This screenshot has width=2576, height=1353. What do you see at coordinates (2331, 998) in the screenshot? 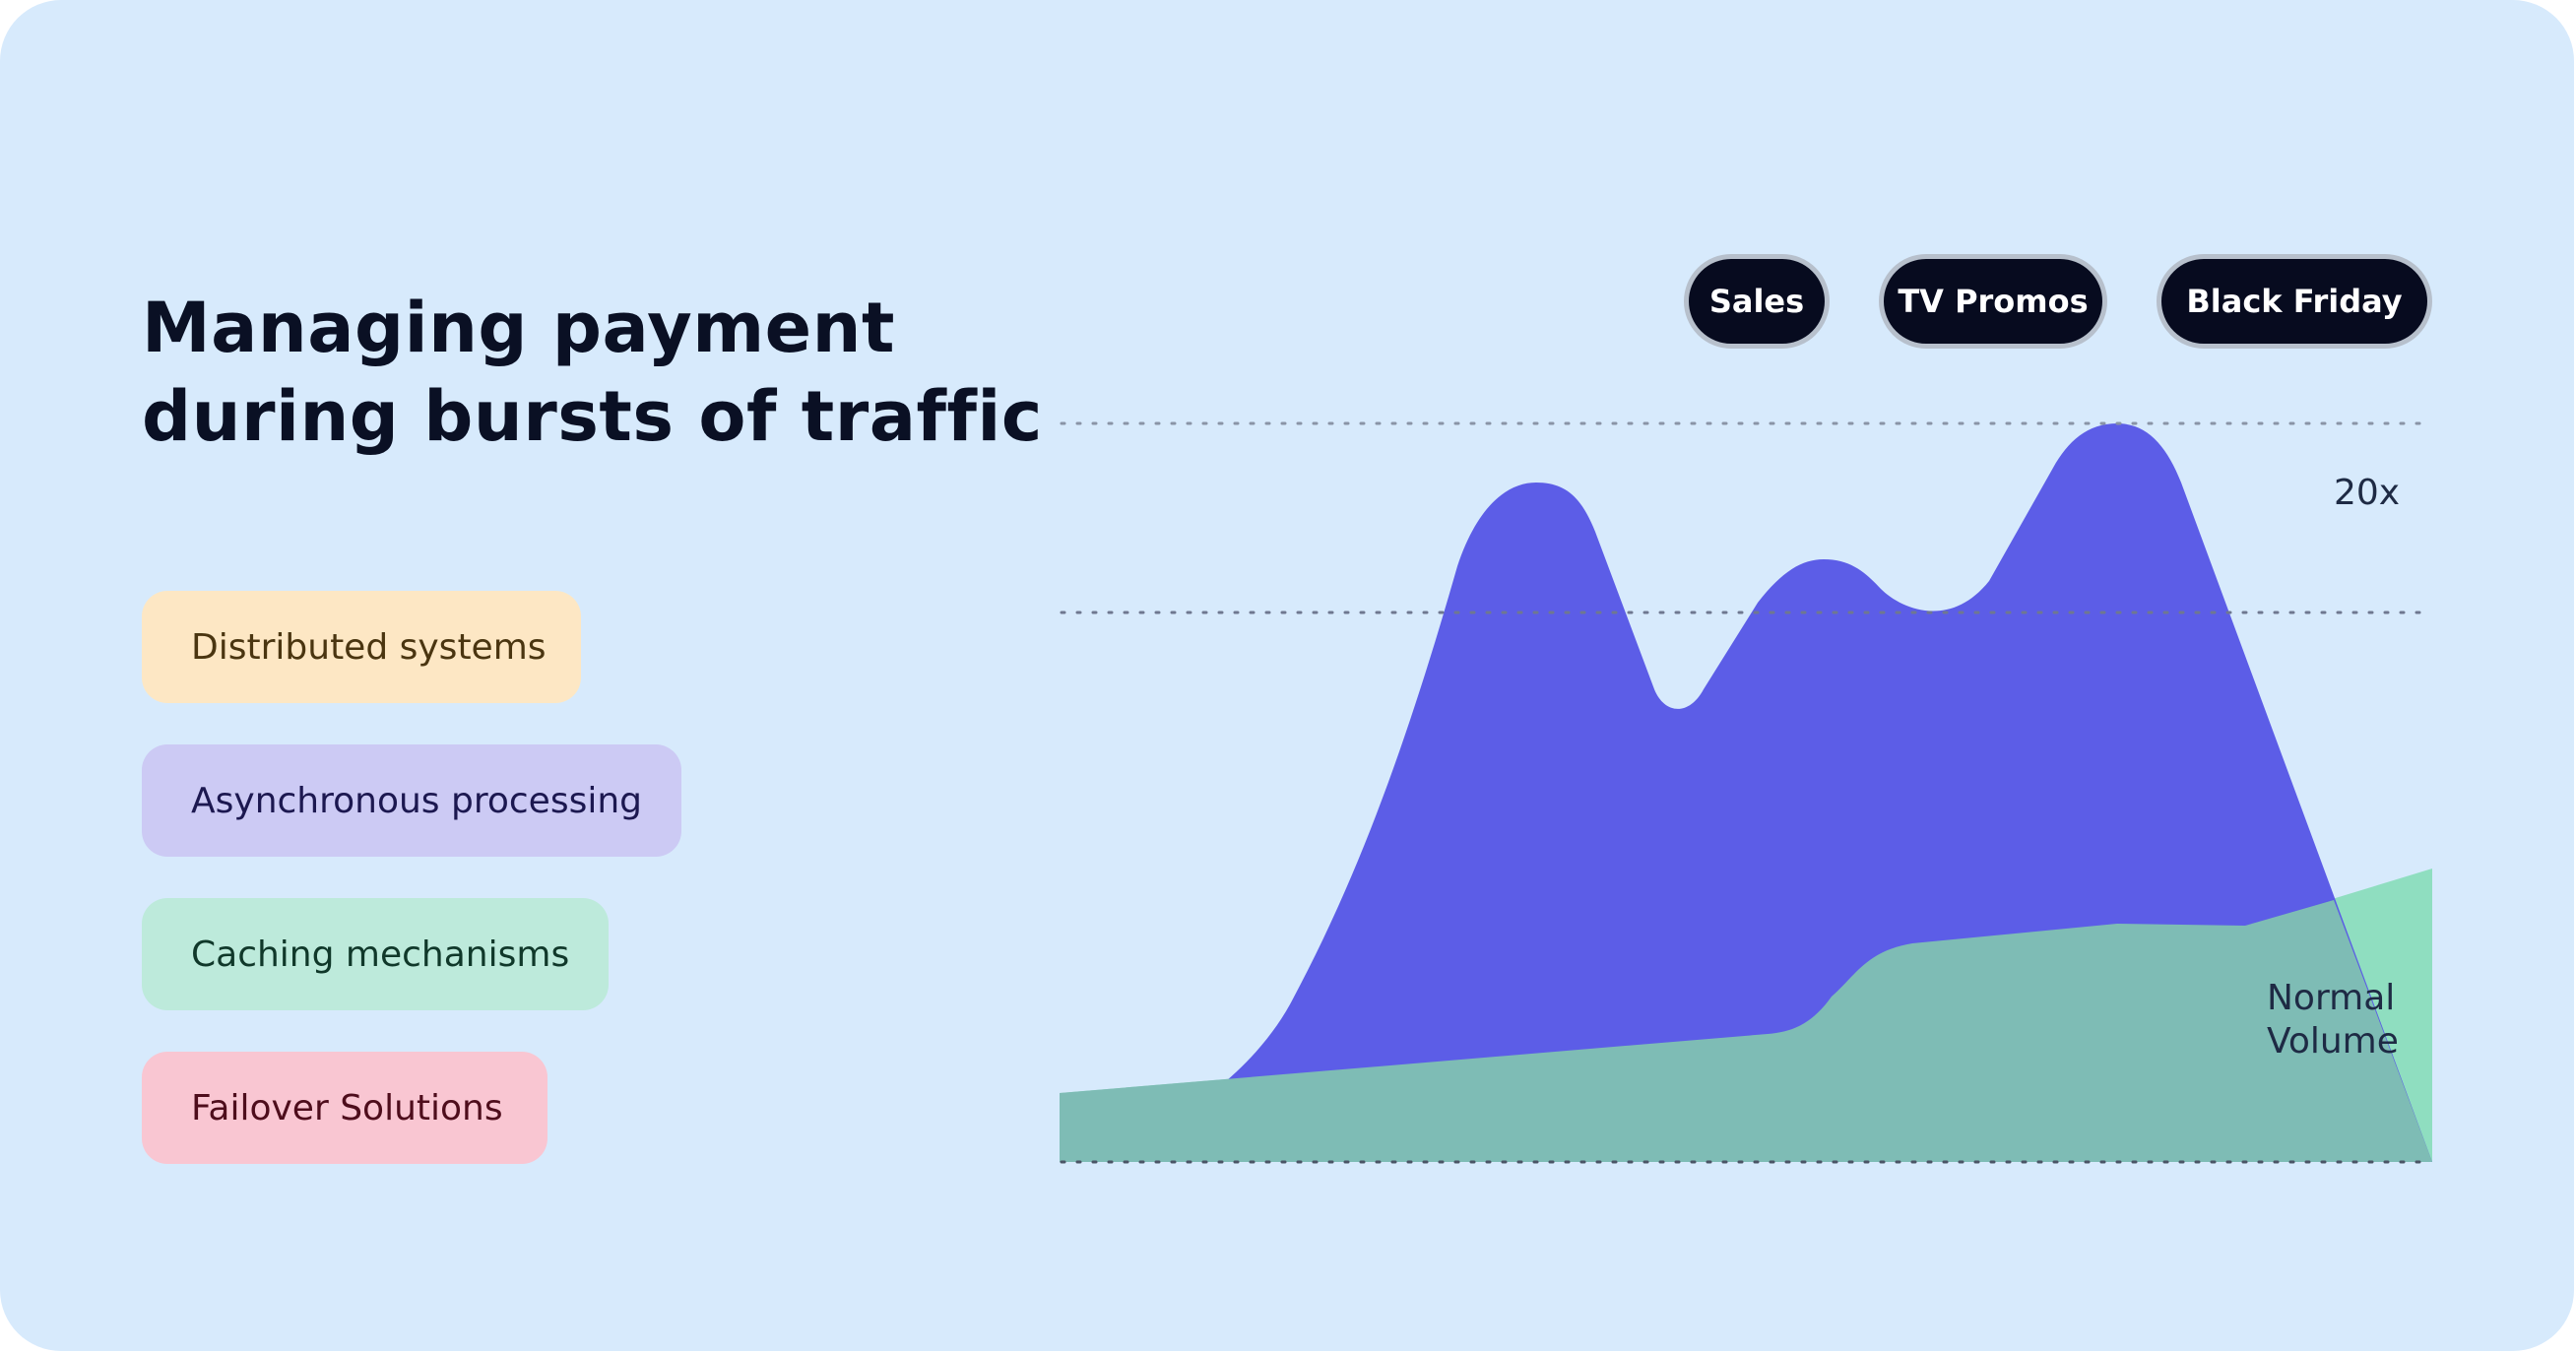
I see `normal-volume-line-1: Normal` at bounding box center [2331, 998].